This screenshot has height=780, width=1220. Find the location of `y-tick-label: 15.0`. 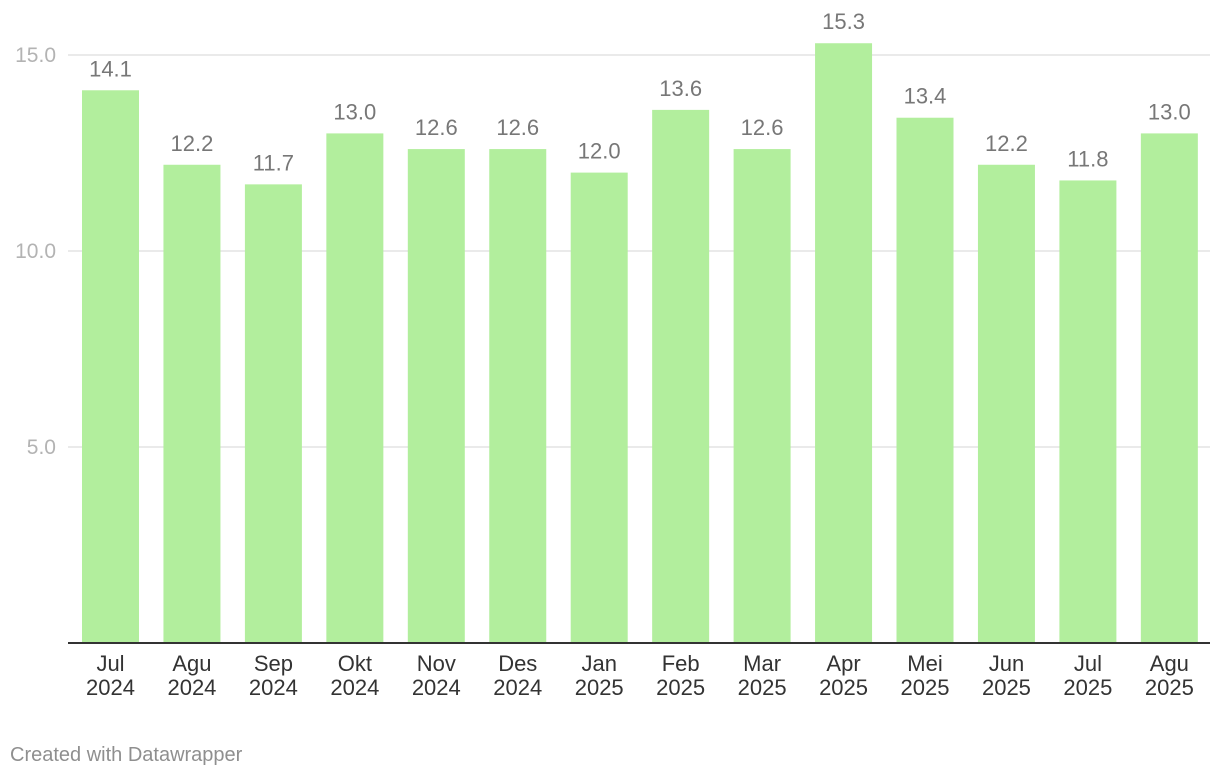

y-tick-label: 15.0 is located at coordinates (35, 55).